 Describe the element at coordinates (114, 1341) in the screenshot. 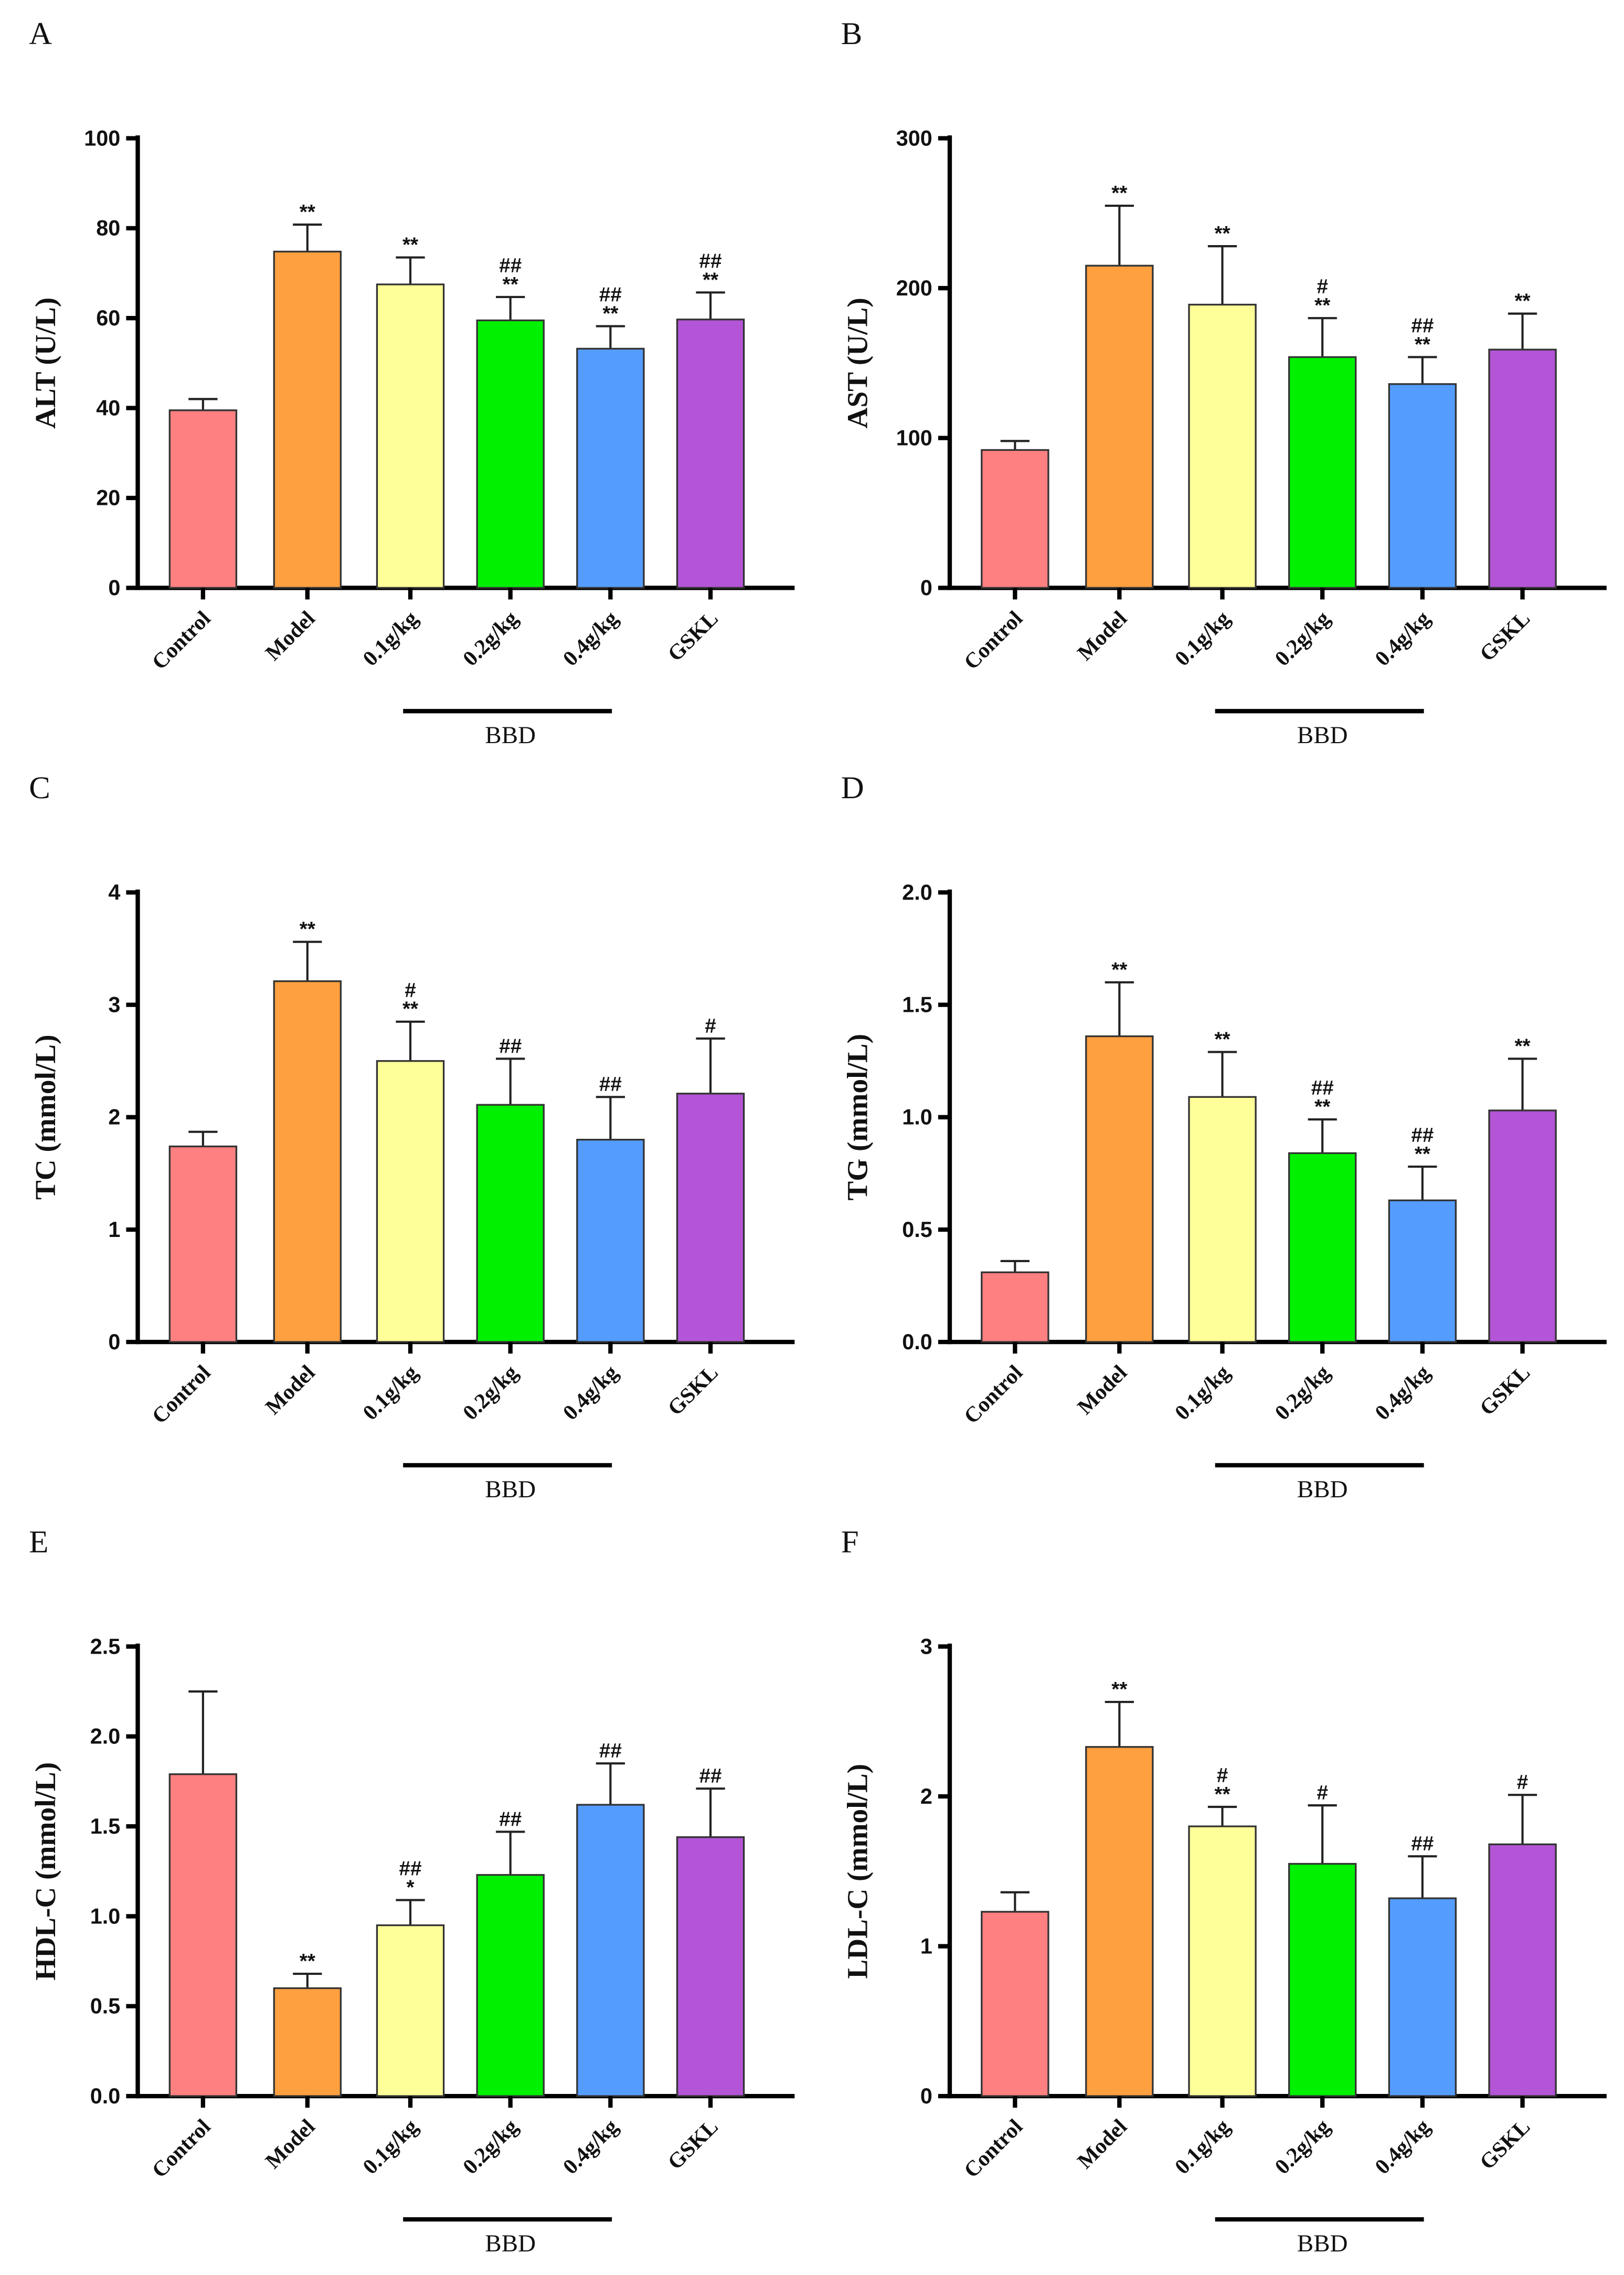

I see `y-tick-label: 0` at that location.